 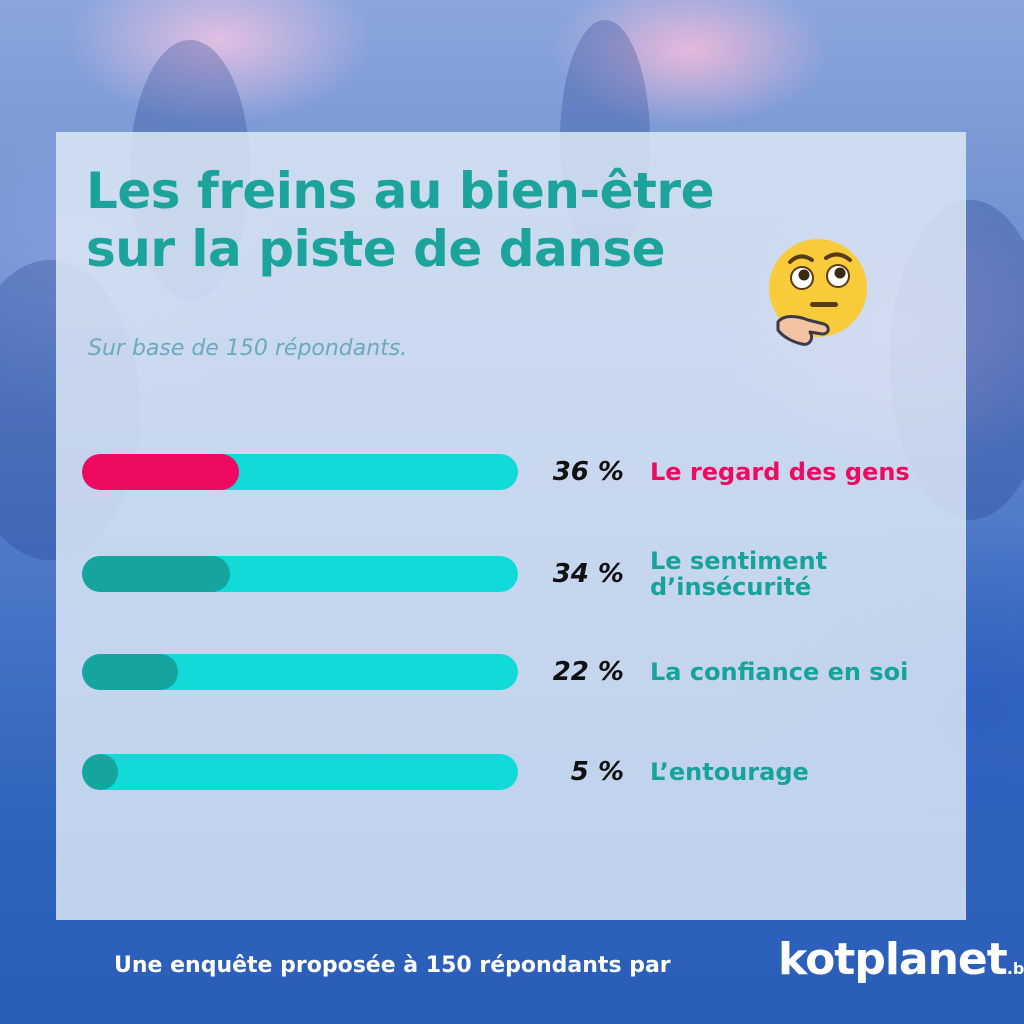 I want to click on logo-suffix: .be, so click(x=1015, y=968).